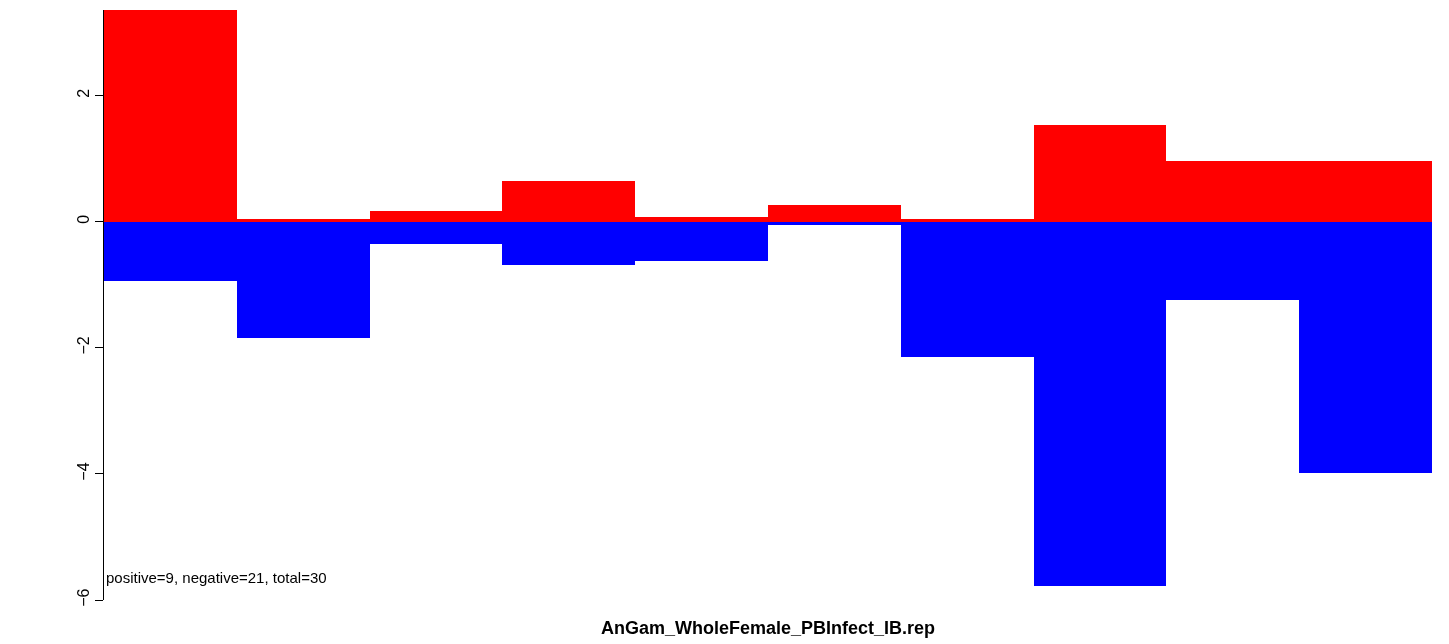  What do you see at coordinates (83, 345) in the screenshot?
I see `y-tick-label: −2` at bounding box center [83, 345].